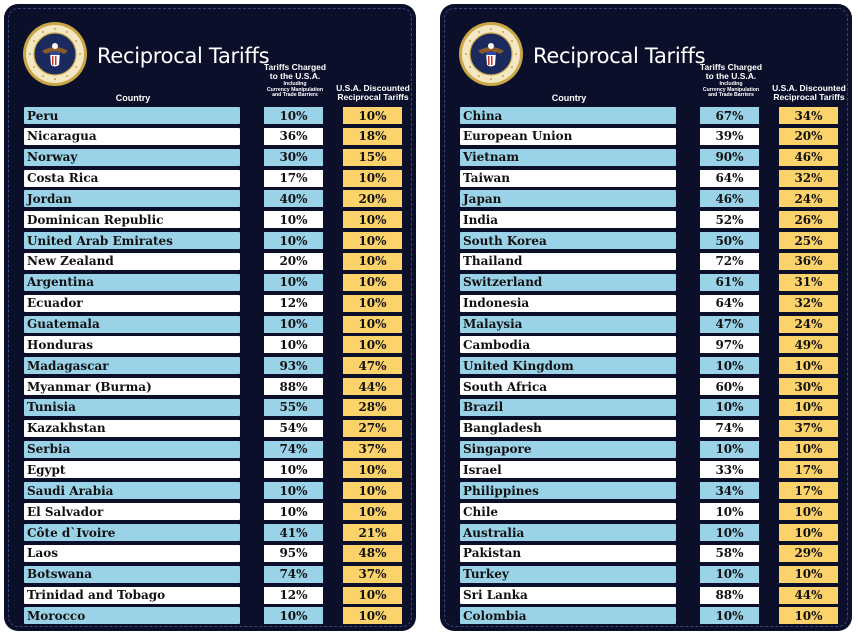 The height and width of the screenshot is (636, 857). Describe the element at coordinates (132, 366) in the screenshot. I see `country-cell: Madagascar` at that location.